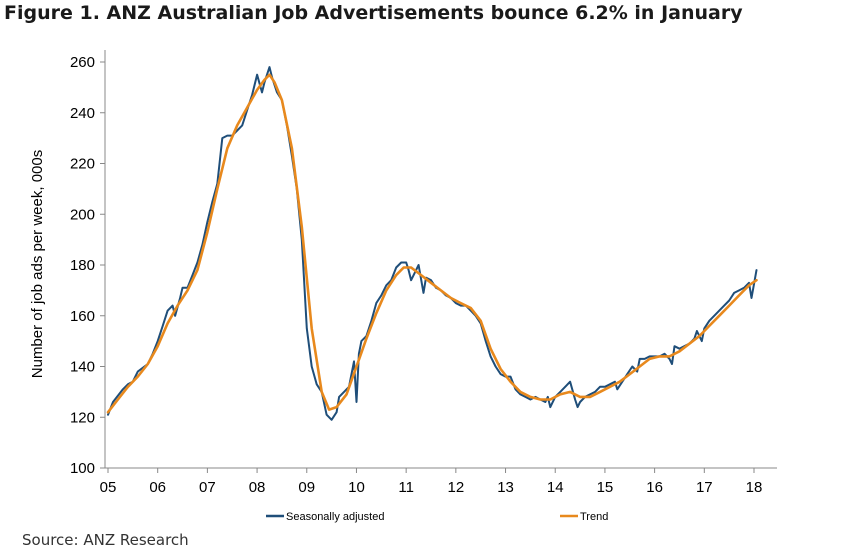  Describe the element at coordinates (605, 487) in the screenshot. I see `x-tick-label: 15` at that location.